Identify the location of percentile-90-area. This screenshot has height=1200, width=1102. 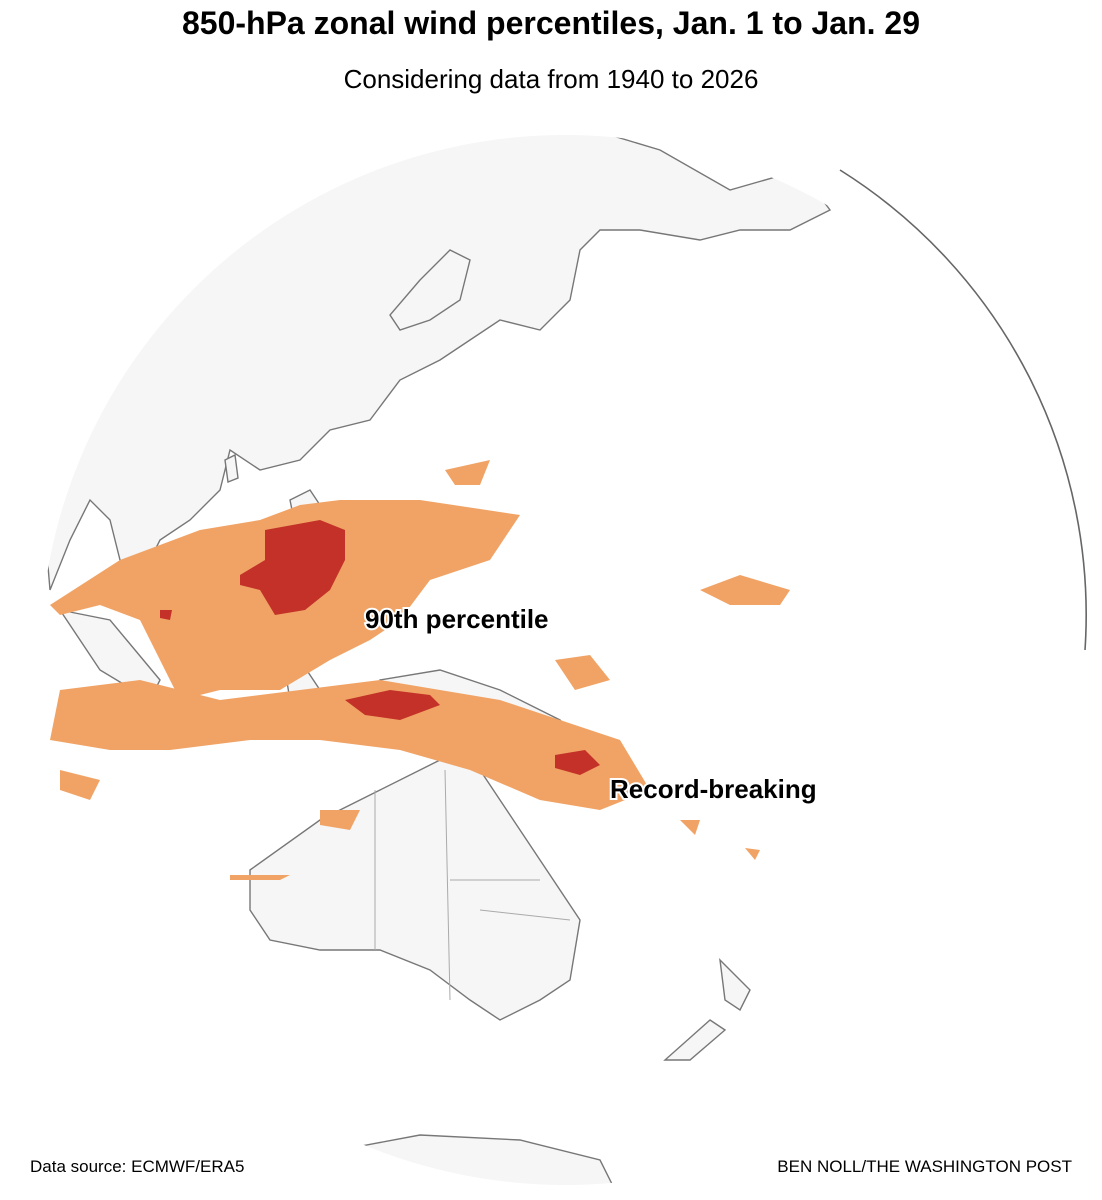
(350, 745).